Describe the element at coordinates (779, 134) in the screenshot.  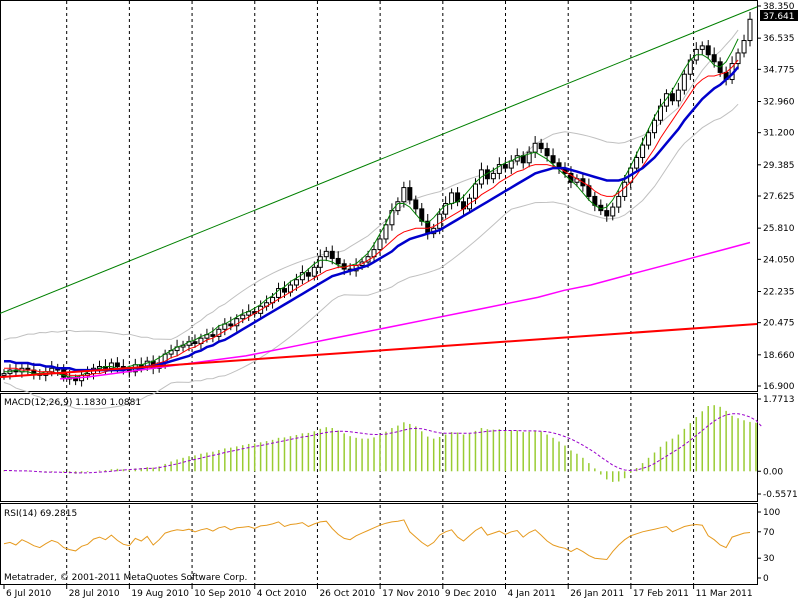
I see `price-tick-label-4: 31.200` at that location.